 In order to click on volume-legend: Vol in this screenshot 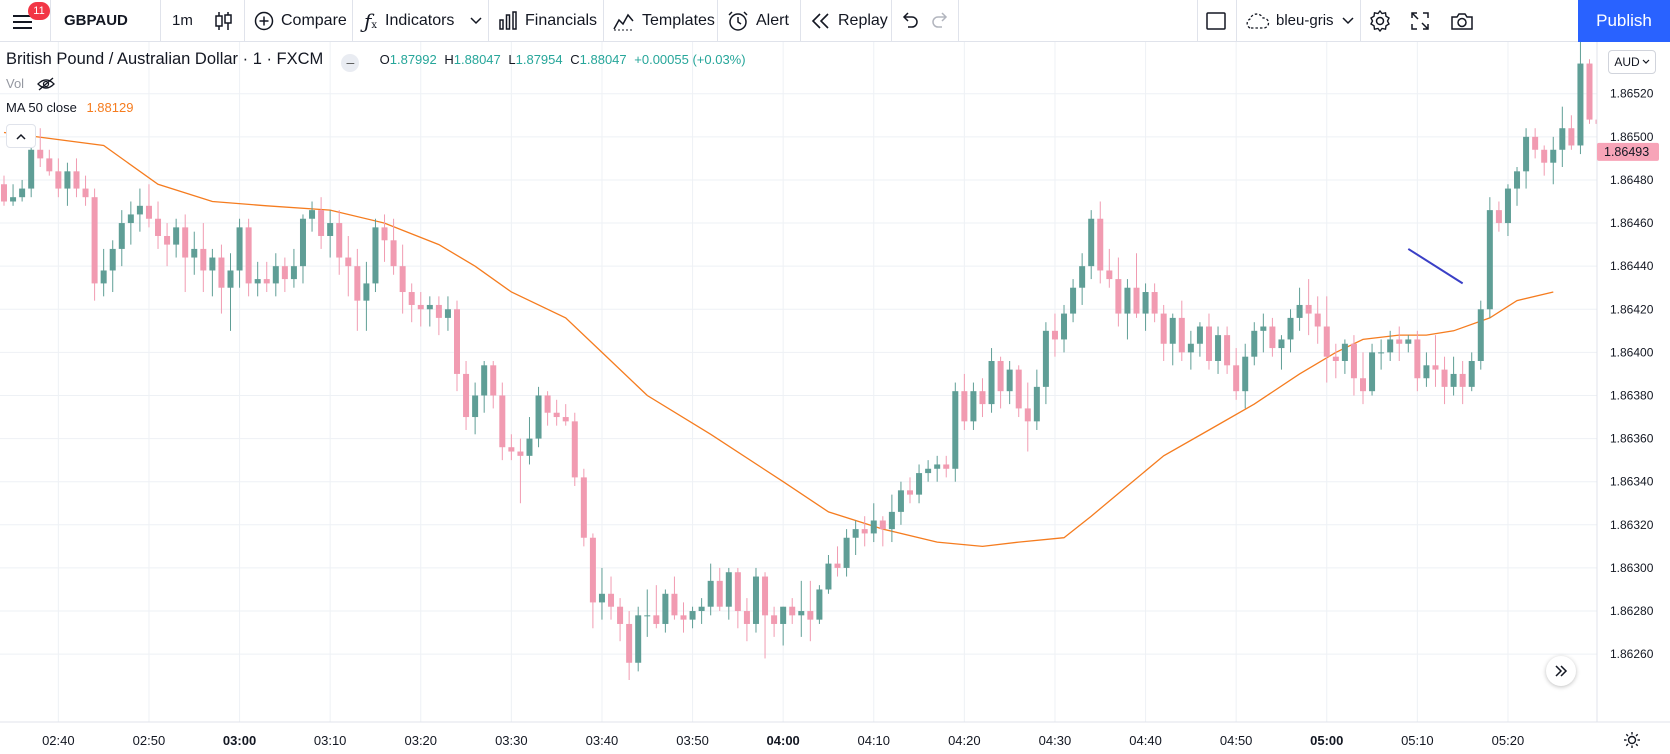, I will do `click(31, 84)`.